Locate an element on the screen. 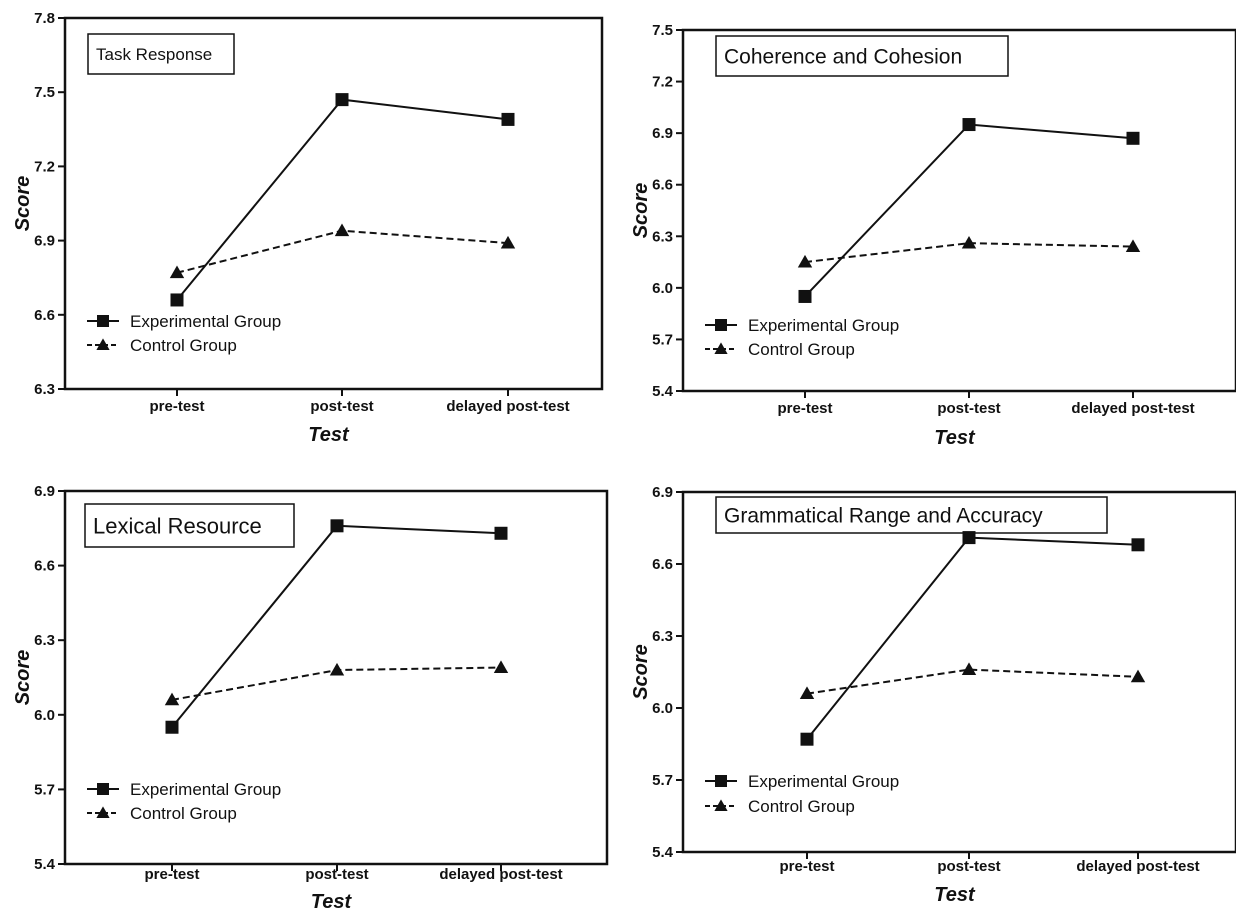 Image resolution: width=1236 pixels, height=912 pixels. y-tick-label: 7.8 is located at coordinates (44, 18).